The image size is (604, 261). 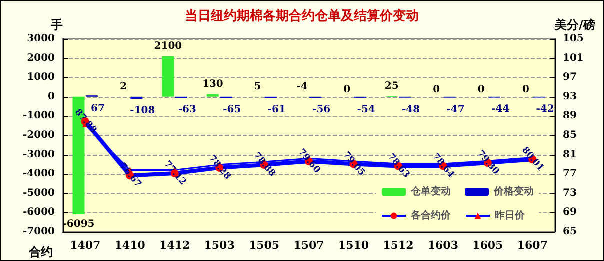 What do you see at coordinates (570, 212) in the screenshot?
I see `y2-tick-label: 69` at bounding box center [570, 212].